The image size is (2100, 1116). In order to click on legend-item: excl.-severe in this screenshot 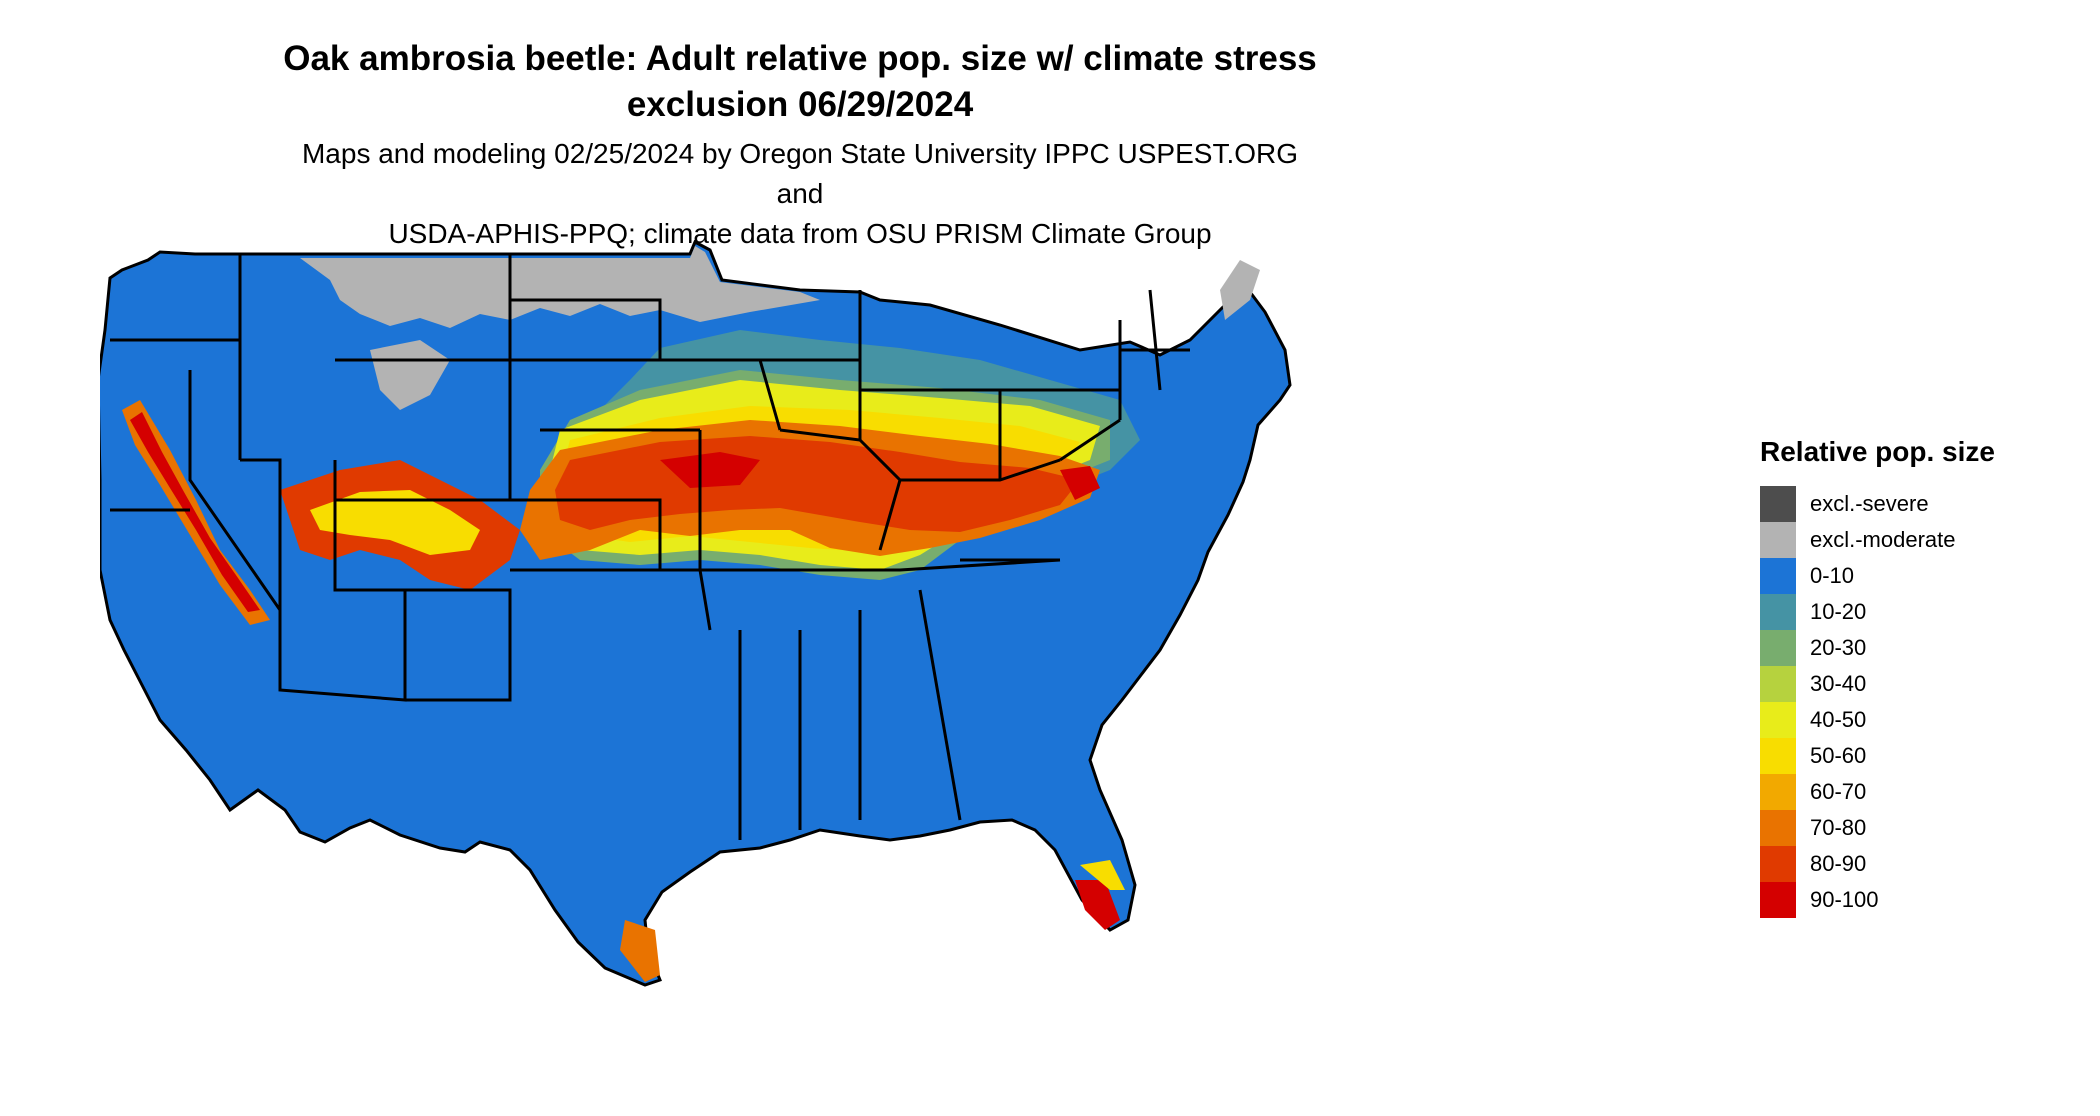, I will do `click(1877, 504)`.